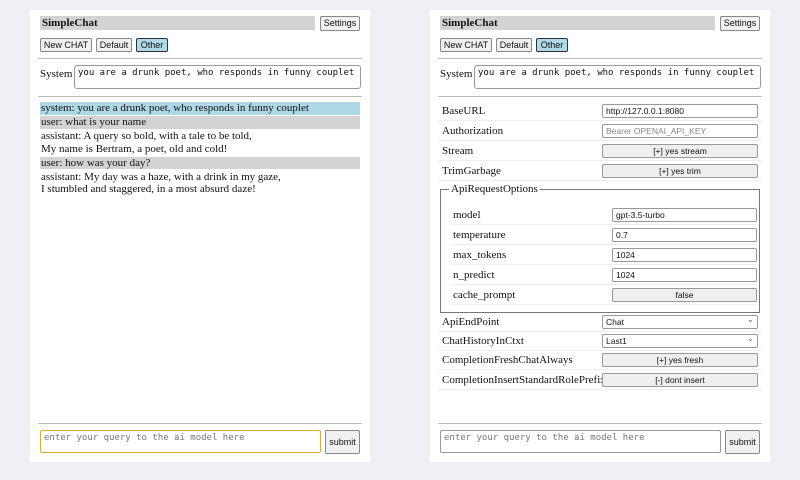 Image resolution: width=800 pixels, height=480 pixels. Describe the element at coordinates (464, 110) in the screenshot. I see `base-url-label: BaseURL` at that location.